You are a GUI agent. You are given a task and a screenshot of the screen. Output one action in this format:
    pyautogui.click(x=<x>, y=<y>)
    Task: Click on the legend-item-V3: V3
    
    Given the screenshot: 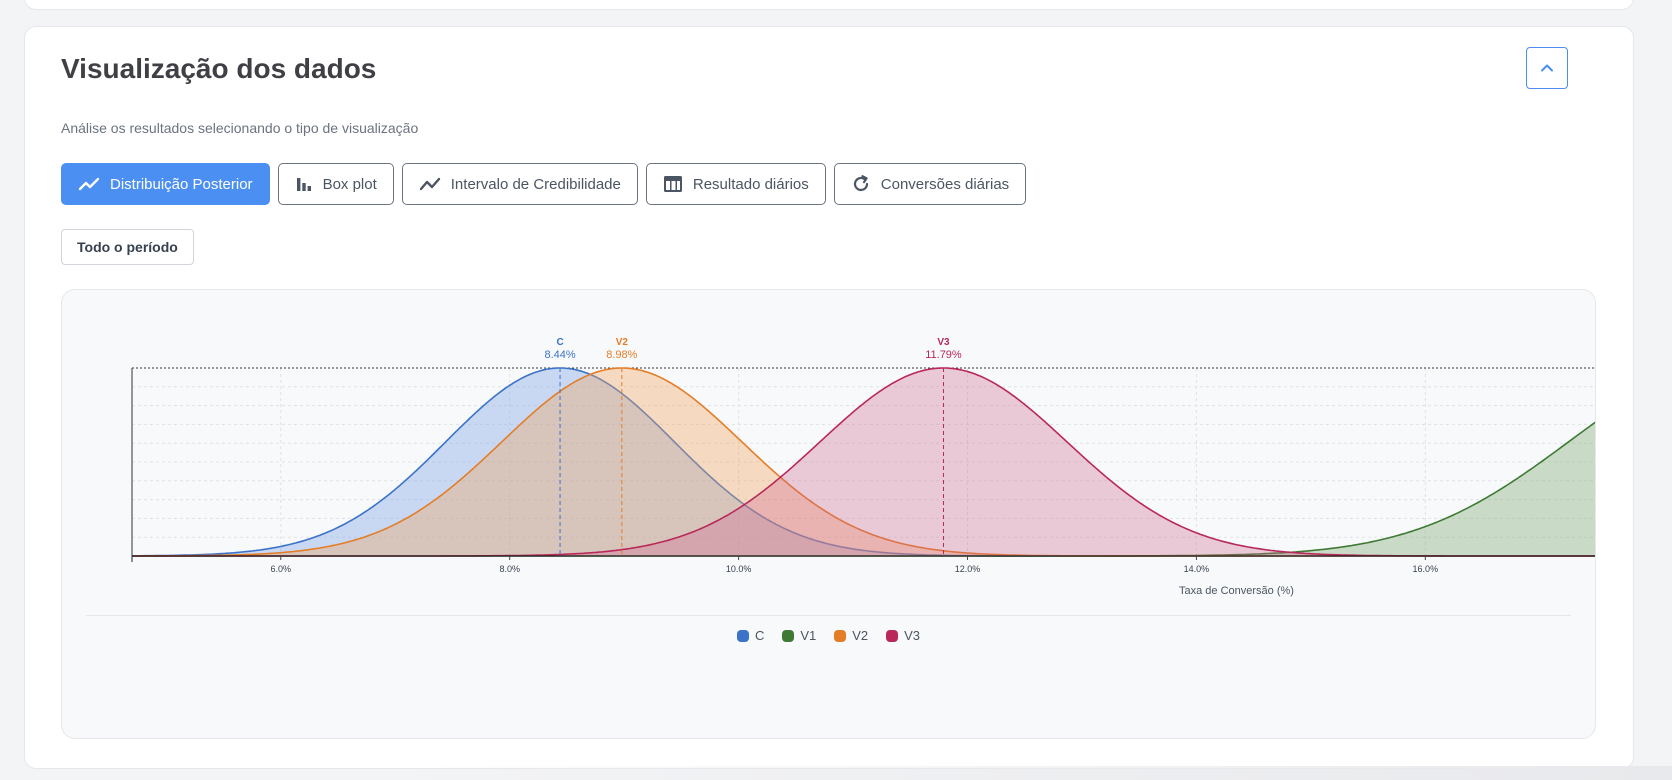 What is the action you would take?
    pyautogui.click(x=903, y=635)
    